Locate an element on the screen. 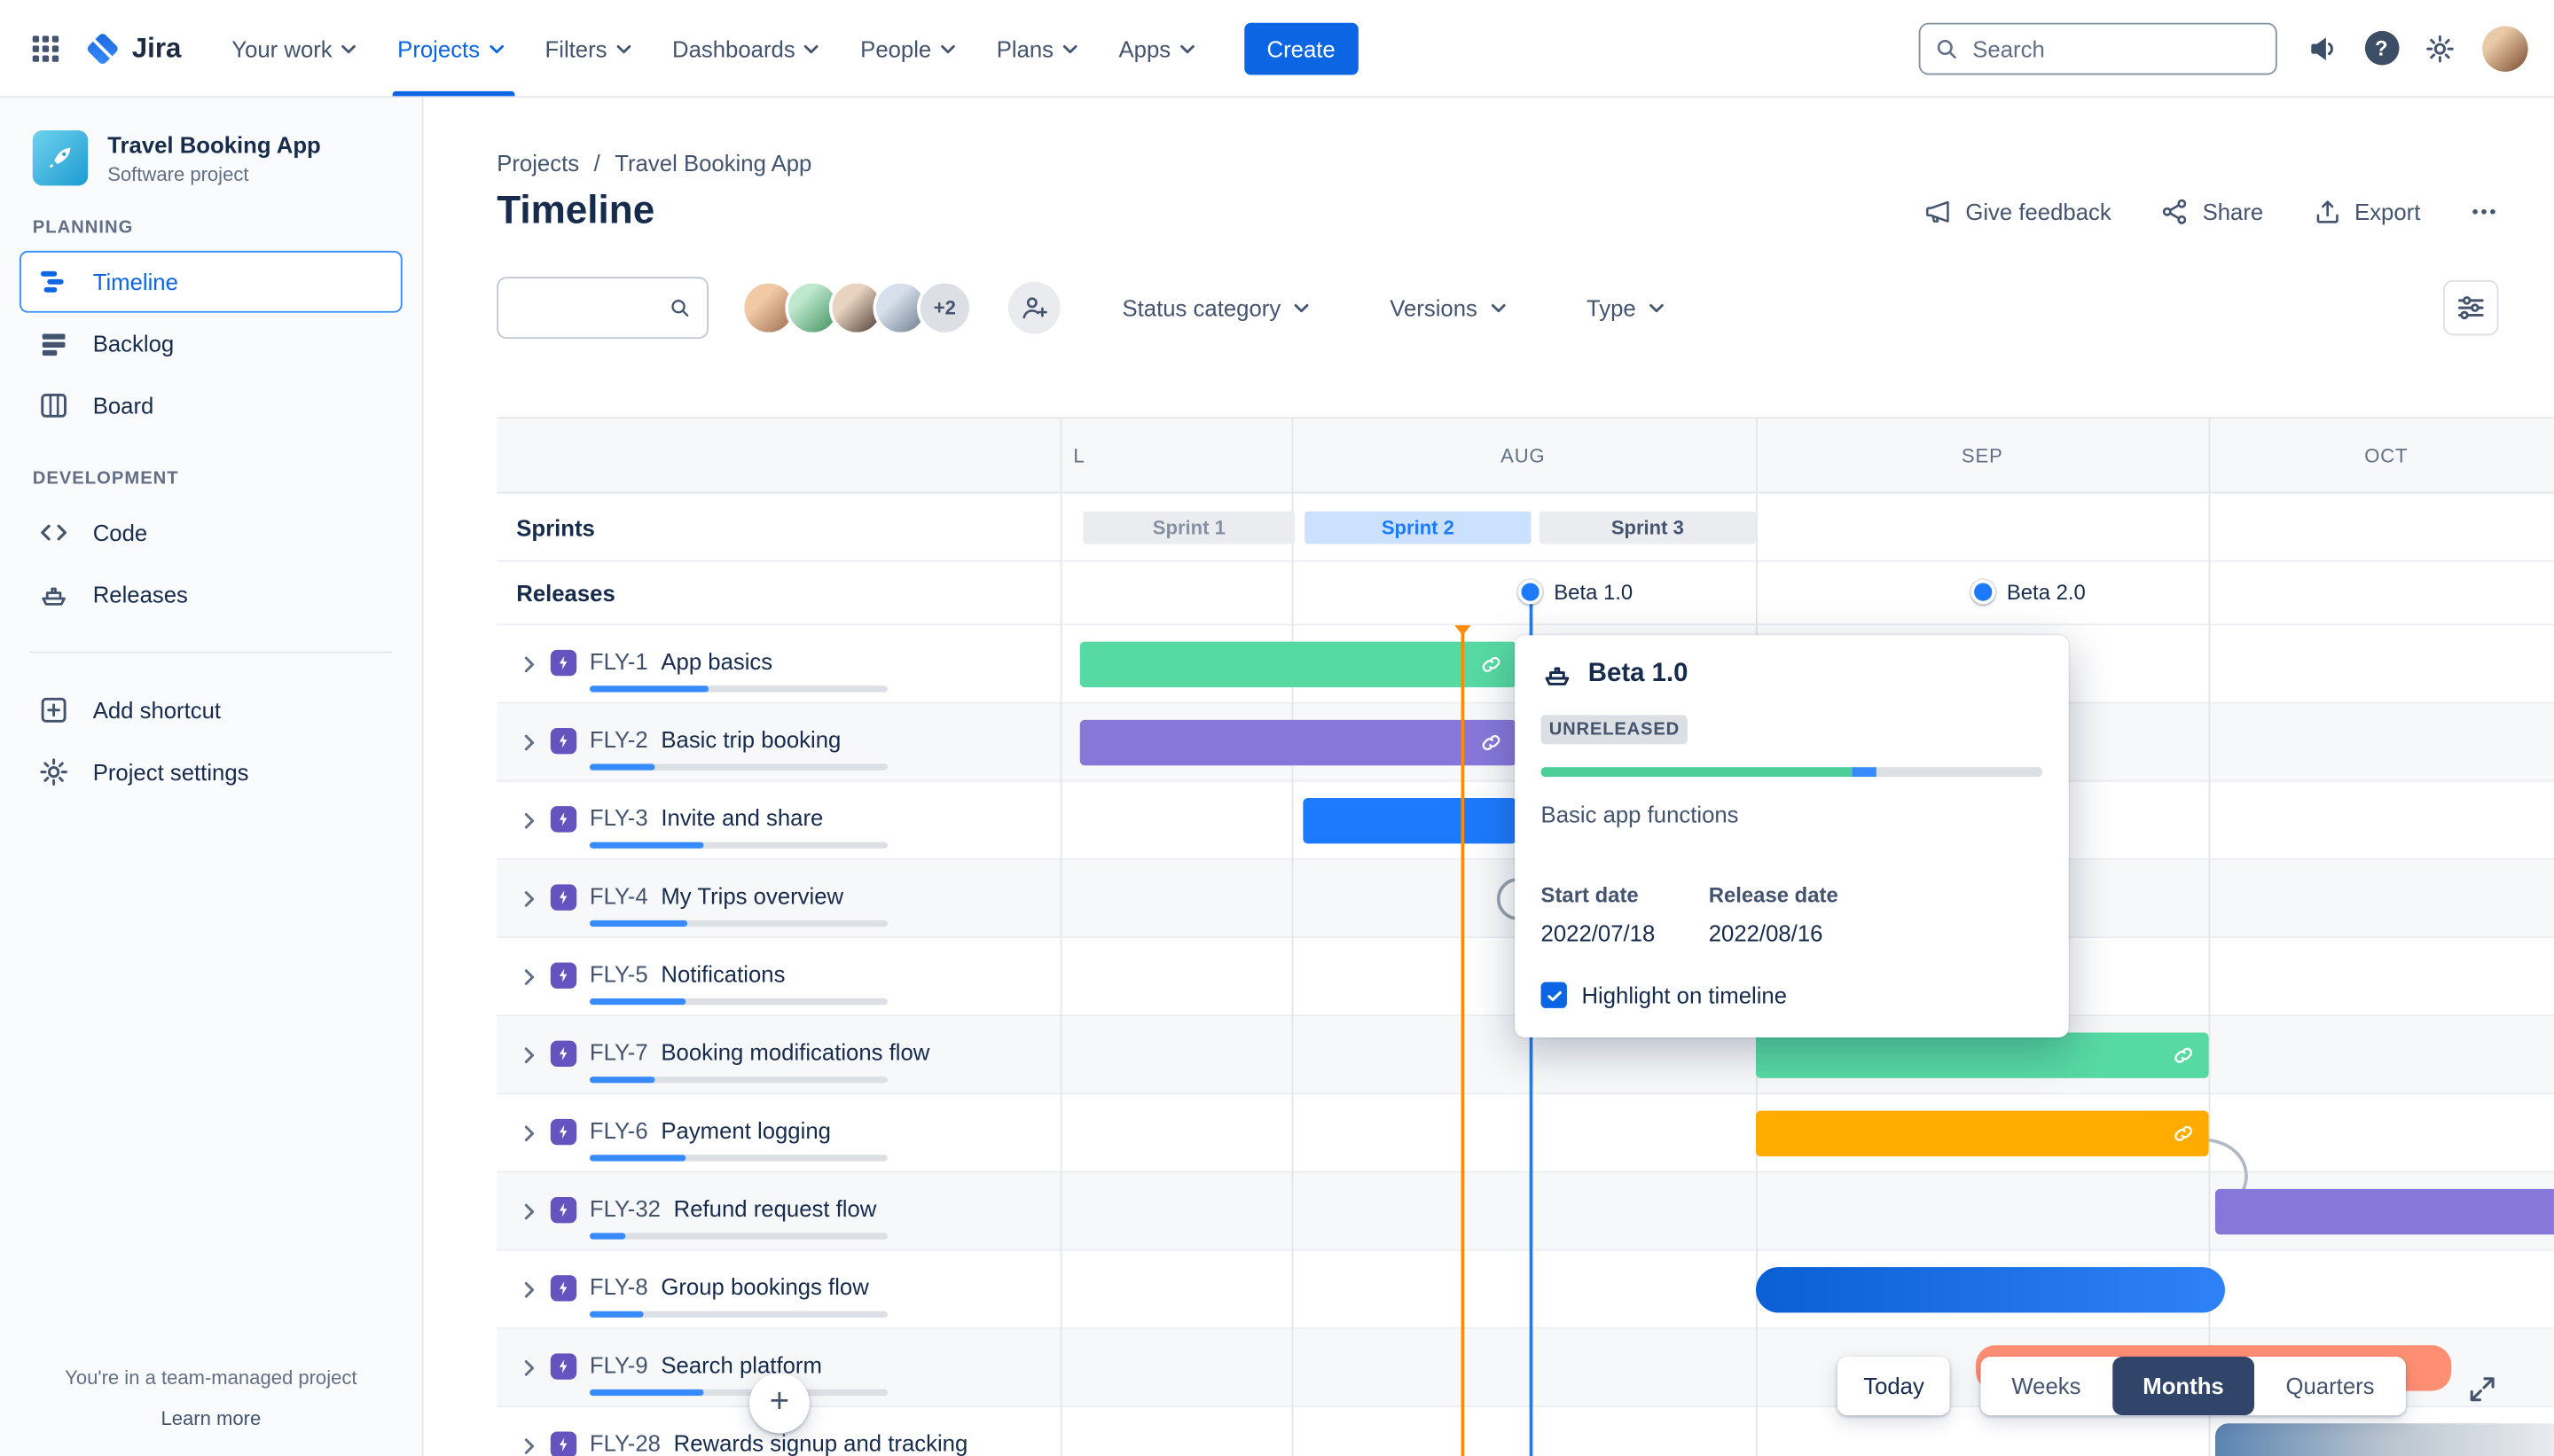 The height and width of the screenshot is (1456, 2554). avatar-overflow: +2 is located at coordinates (945, 307).